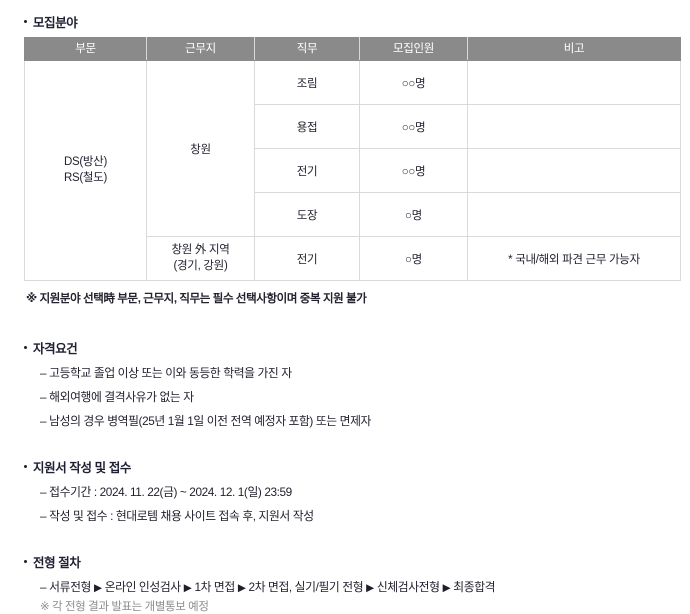 This screenshot has height=614, width=690. I want to click on cell-location-changwon: 창원, so click(200, 148).